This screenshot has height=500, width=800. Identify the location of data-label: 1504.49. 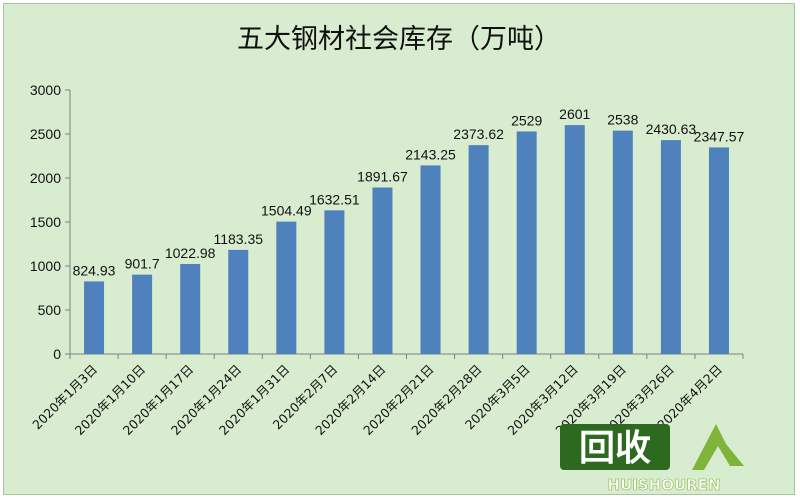
(286, 211).